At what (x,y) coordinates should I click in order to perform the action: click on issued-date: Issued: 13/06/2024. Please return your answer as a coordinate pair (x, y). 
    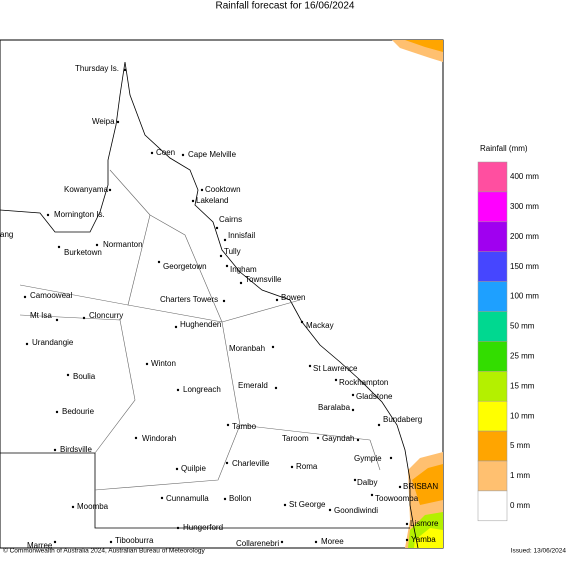
    Looking at the image, I should click on (539, 551).